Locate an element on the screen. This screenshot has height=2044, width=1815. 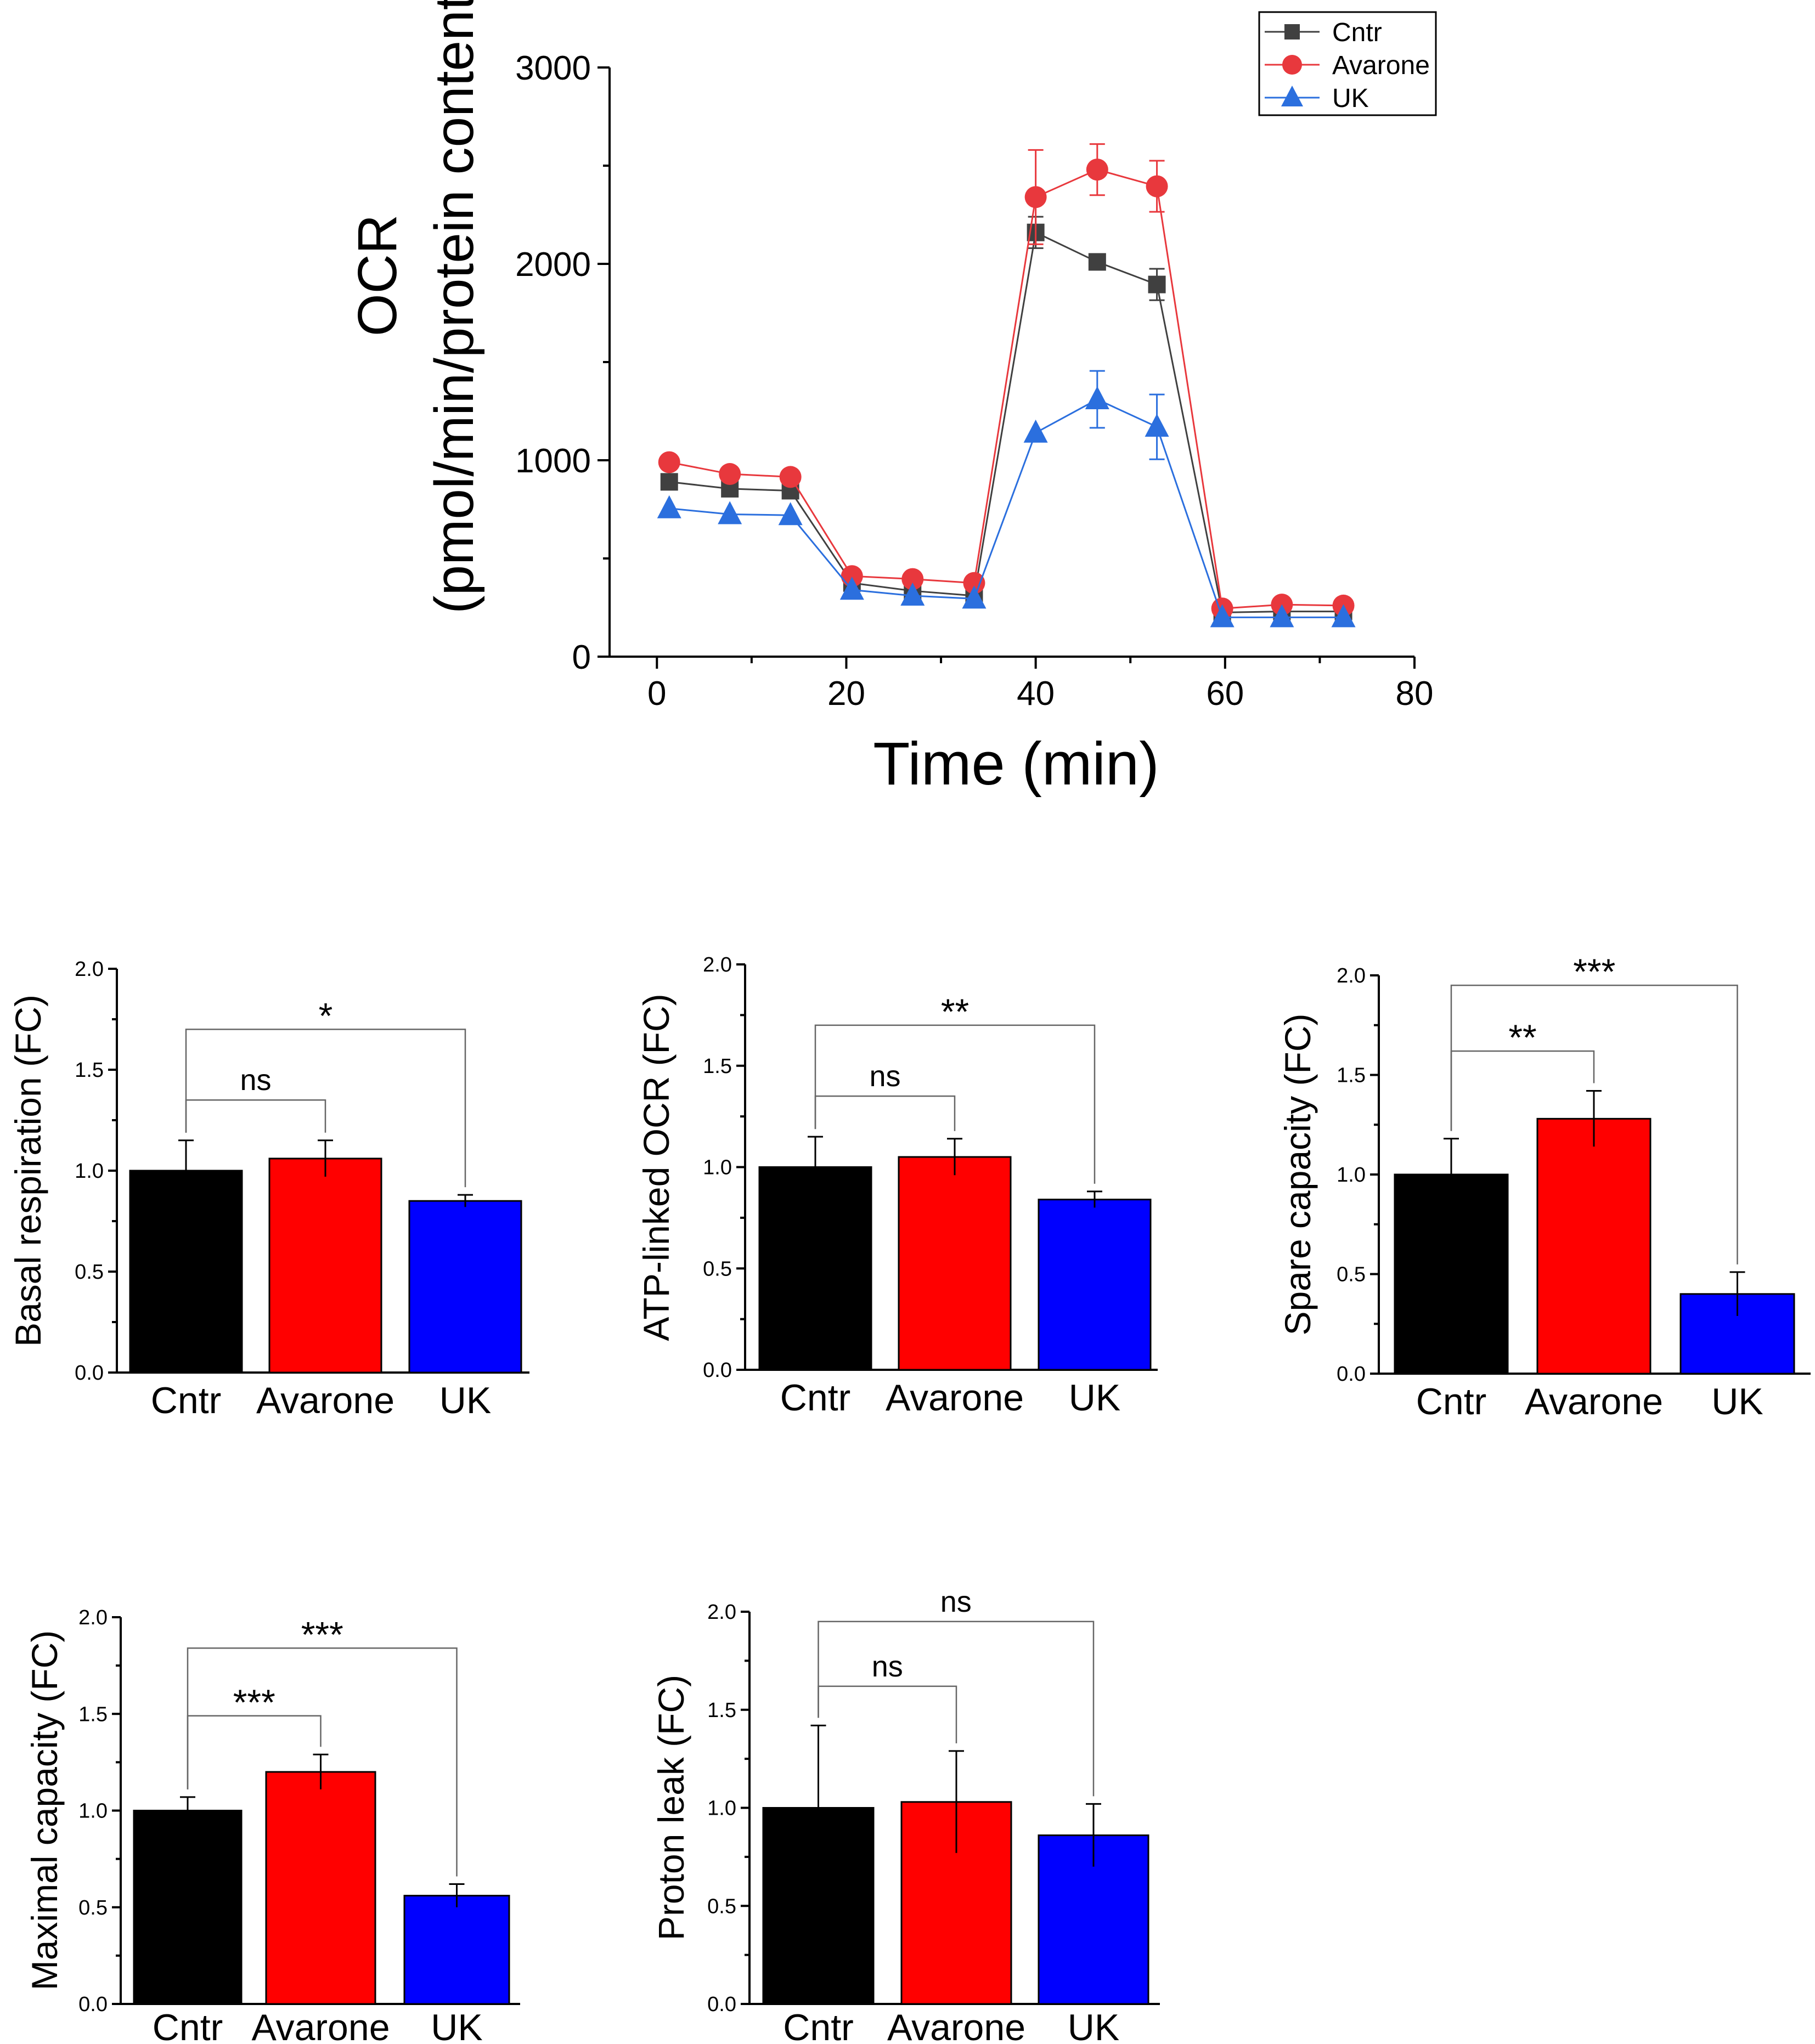
series-cntr is located at coordinates (1006, 419).